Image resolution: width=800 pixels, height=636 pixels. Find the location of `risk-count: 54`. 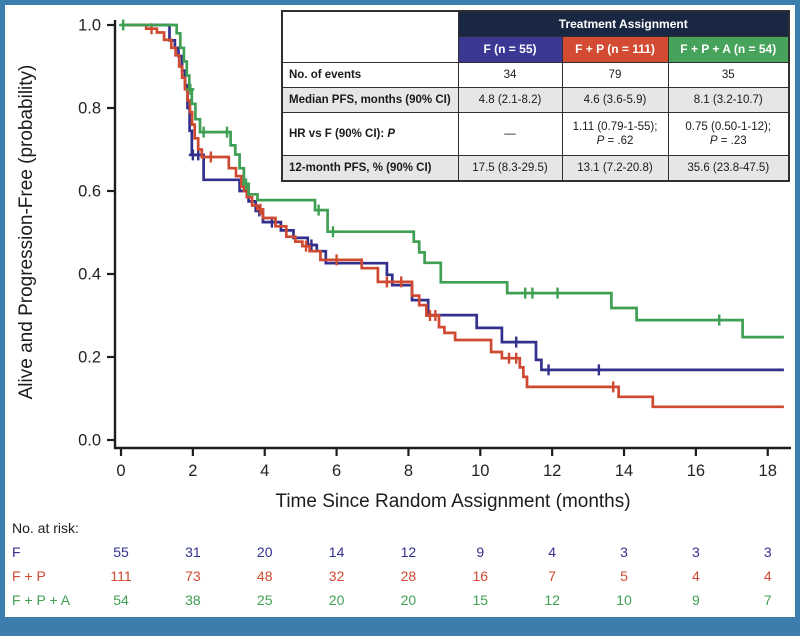

risk-count: 54 is located at coordinates (121, 600).